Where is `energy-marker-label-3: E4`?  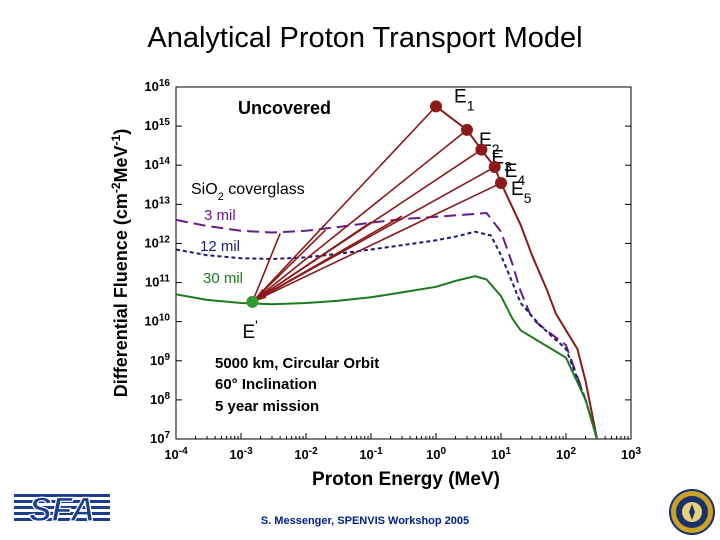 energy-marker-label-3: E4 is located at coordinates (515, 174).